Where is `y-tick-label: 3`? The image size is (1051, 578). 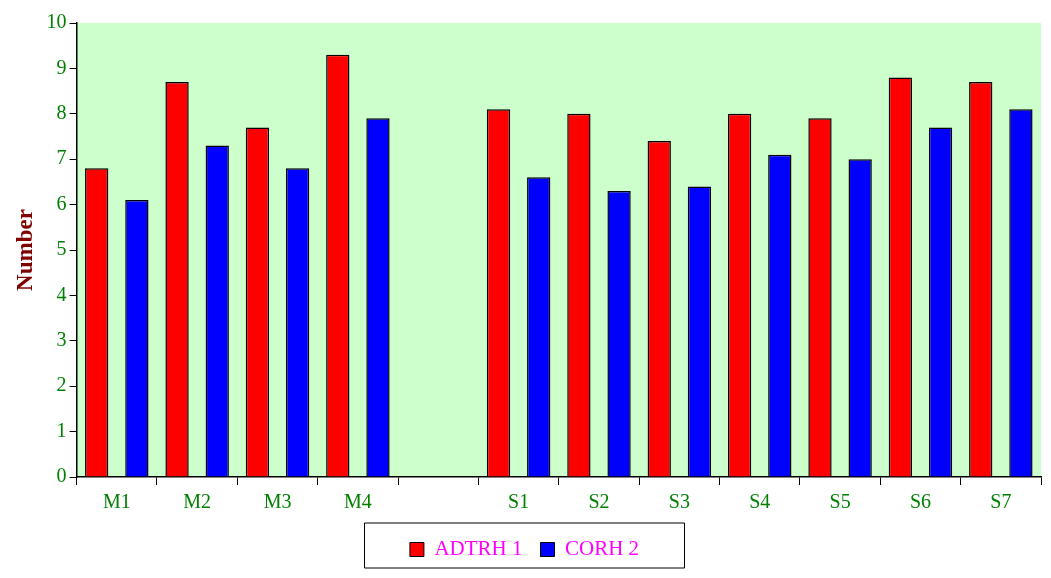 y-tick-label: 3 is located at coordinates (61, 339).